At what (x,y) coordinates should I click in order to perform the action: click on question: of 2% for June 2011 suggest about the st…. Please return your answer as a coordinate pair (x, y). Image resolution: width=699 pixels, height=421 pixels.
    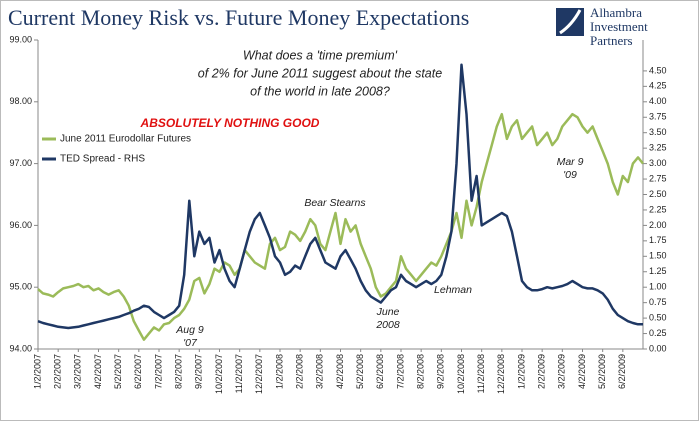
    Looking at the image, I should click on (320, 73).